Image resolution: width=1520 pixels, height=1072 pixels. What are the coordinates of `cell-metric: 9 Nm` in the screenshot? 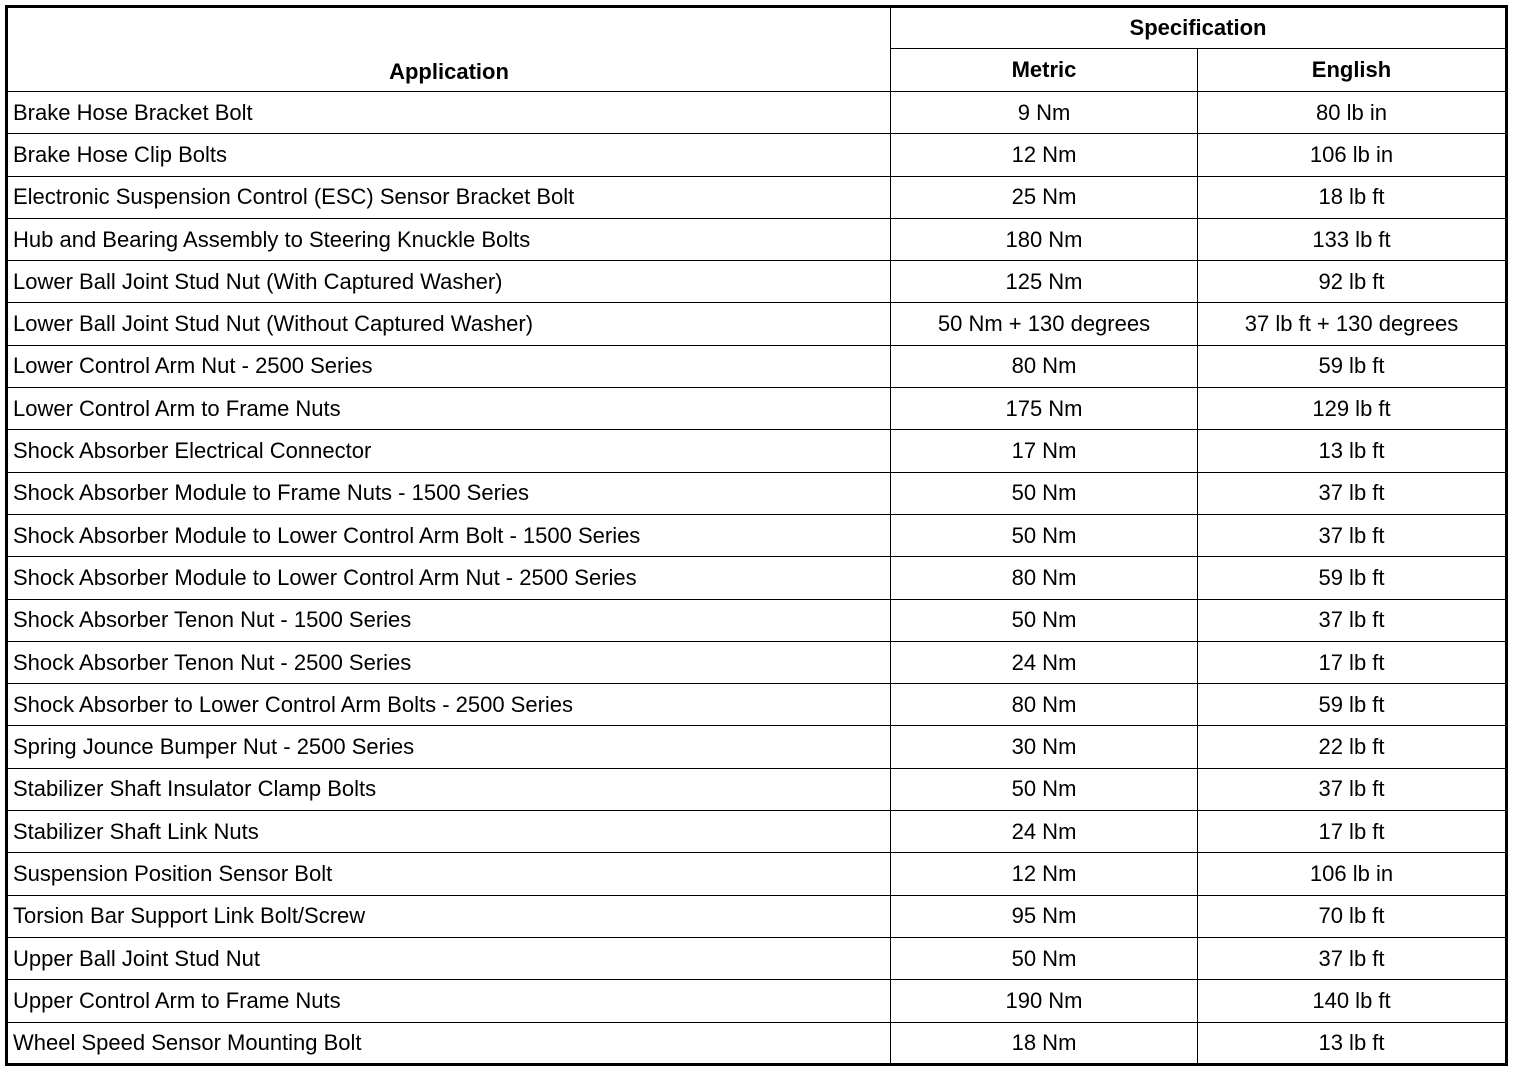 It's located at (1044, 112).